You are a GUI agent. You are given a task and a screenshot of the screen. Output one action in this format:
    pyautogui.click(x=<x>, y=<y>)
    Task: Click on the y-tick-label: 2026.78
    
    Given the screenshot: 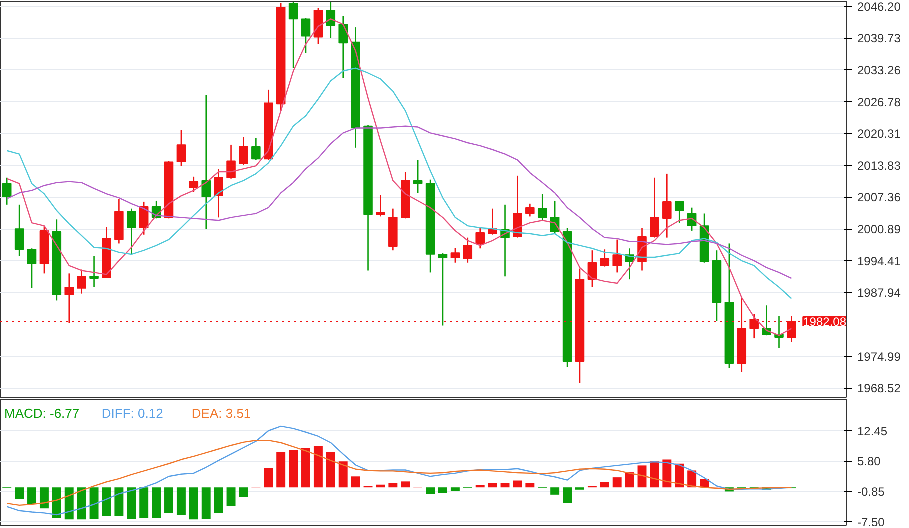 What is the action you would take?
    pyautogui.click(x=880, y=102)
    